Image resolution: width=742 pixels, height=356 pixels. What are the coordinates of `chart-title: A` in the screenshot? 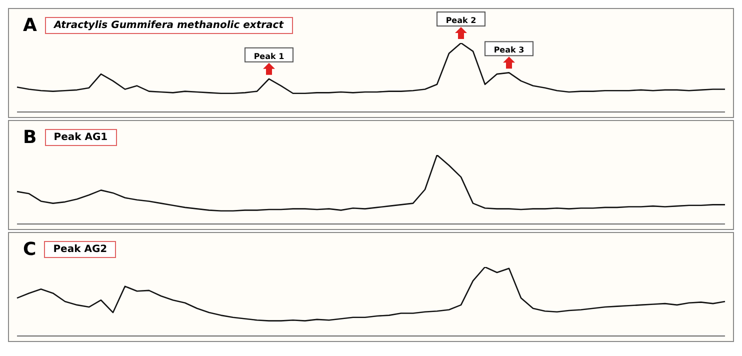 It's located at (30, 25).